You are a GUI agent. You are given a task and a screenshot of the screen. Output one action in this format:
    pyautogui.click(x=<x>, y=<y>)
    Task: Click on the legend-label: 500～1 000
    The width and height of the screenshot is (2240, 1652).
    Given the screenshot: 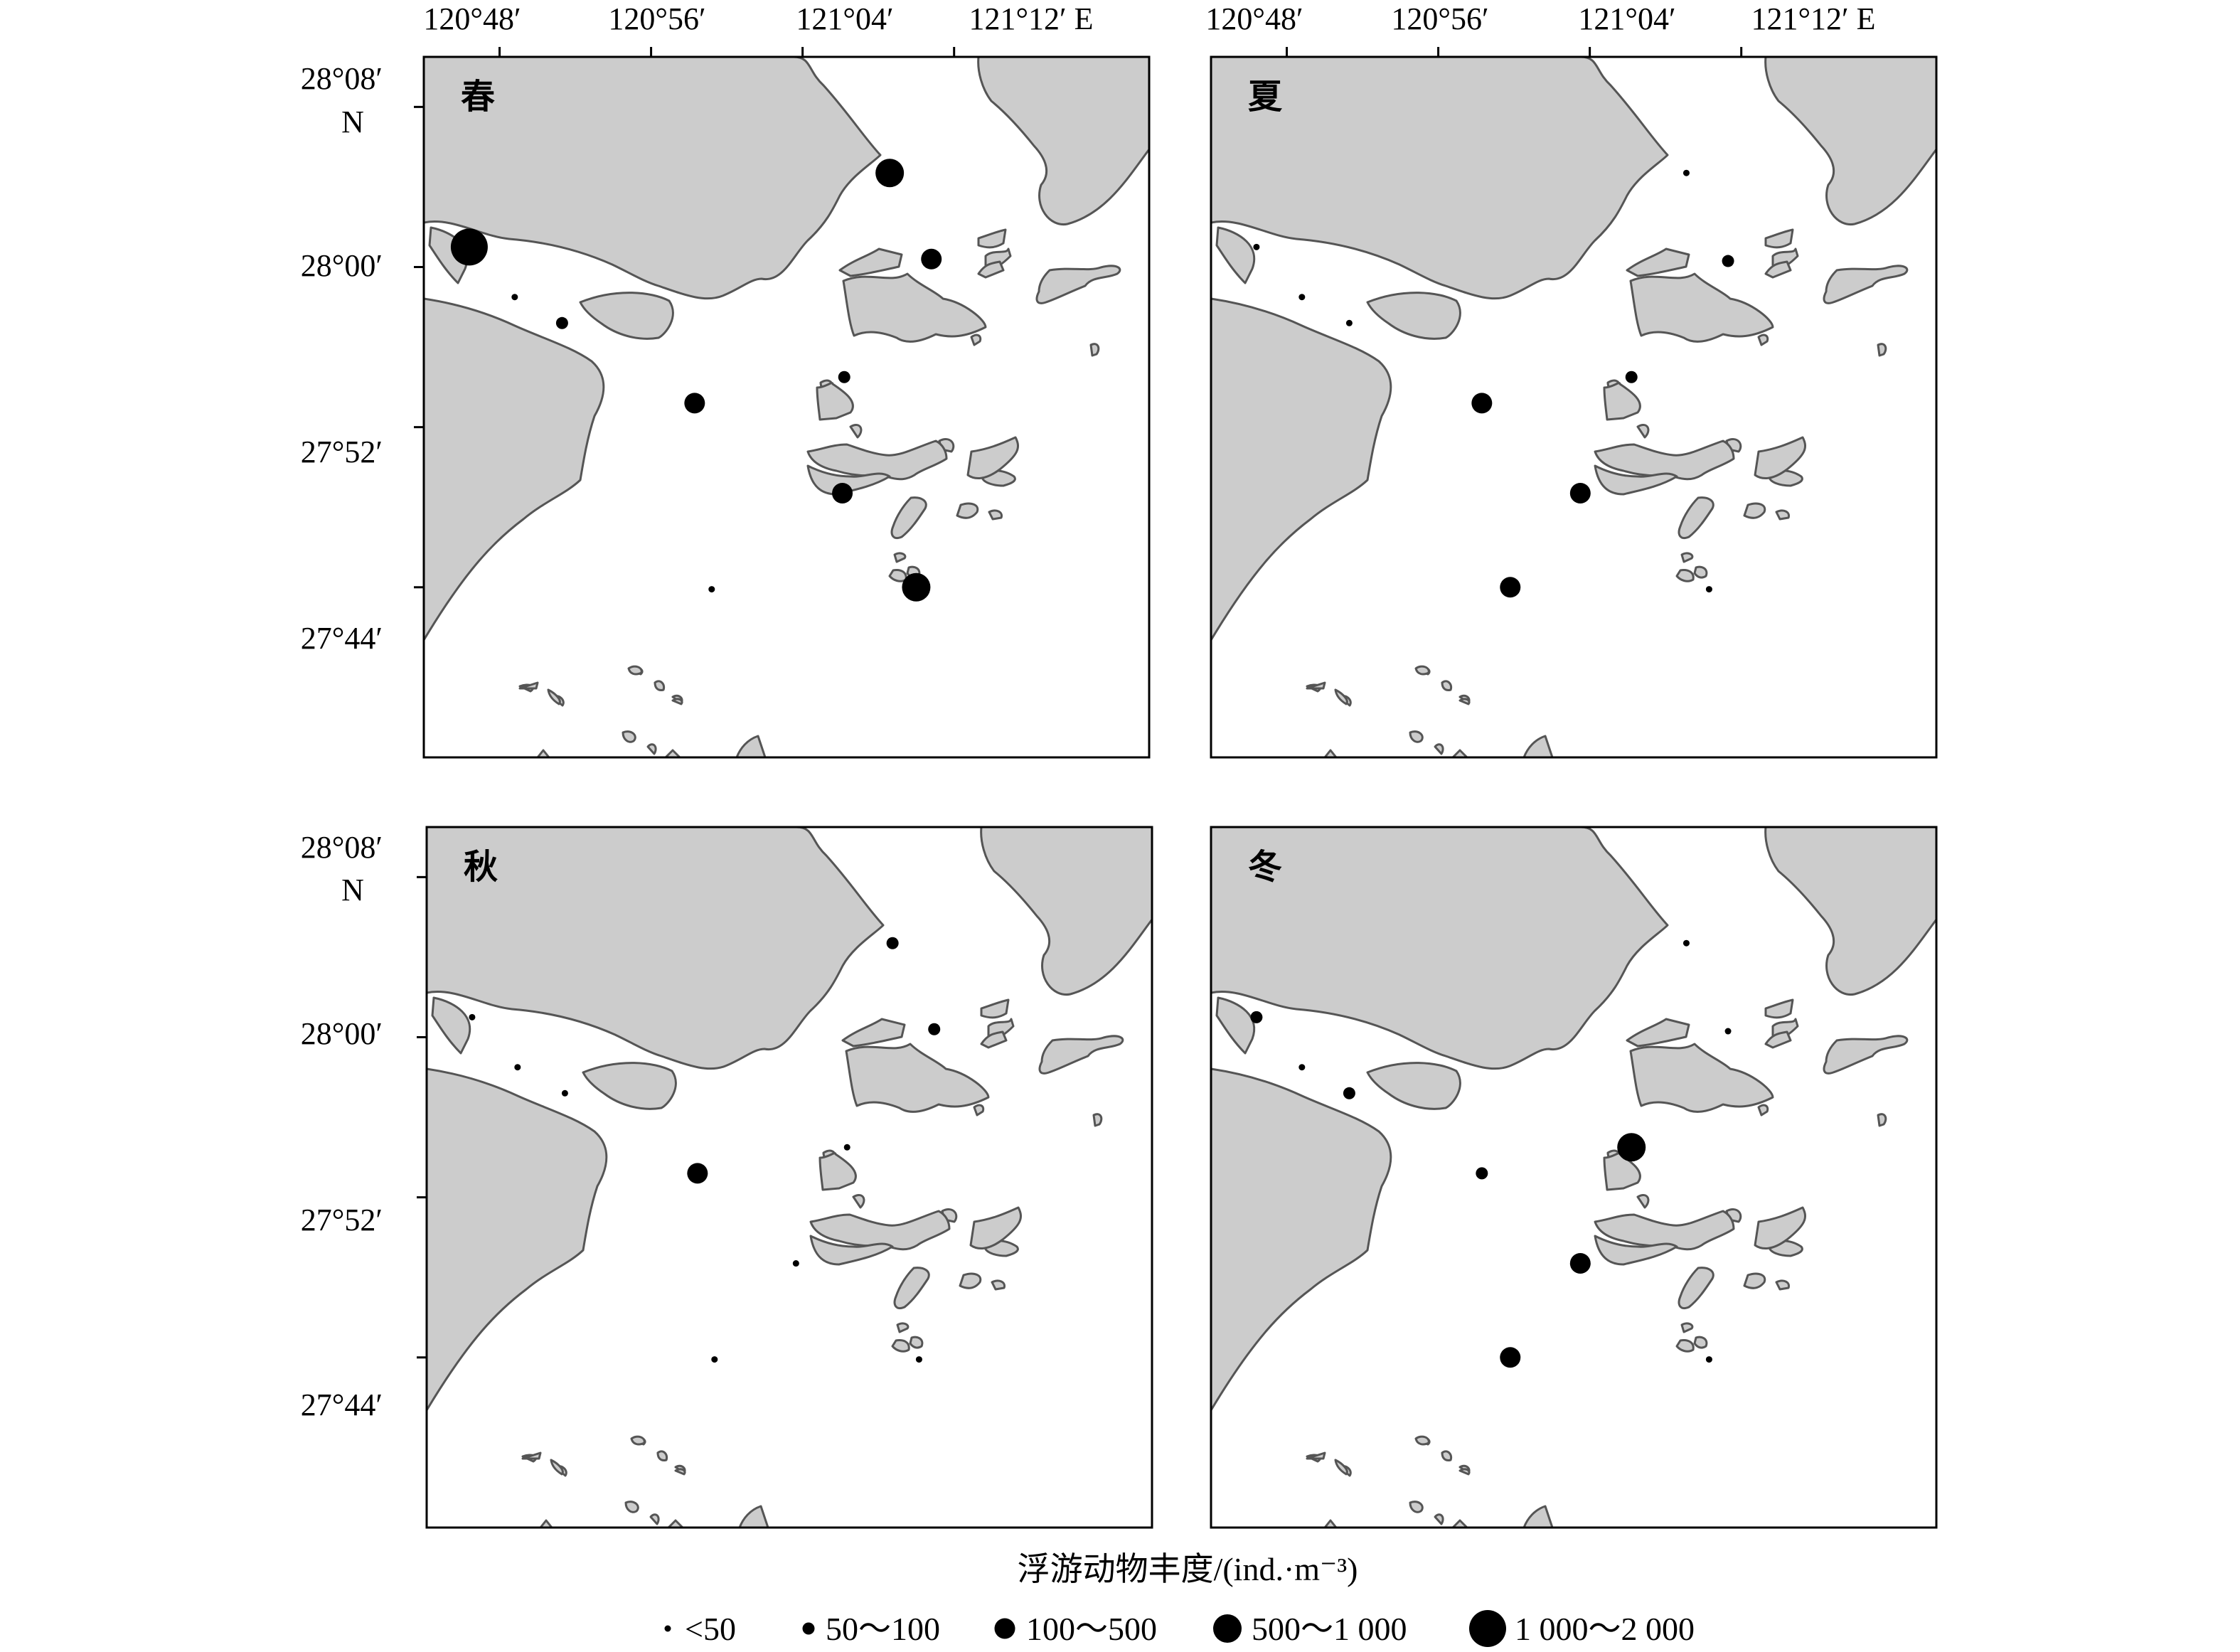 What is the action you would take?
    pyautogui.click(x=1329, y=1629)
    